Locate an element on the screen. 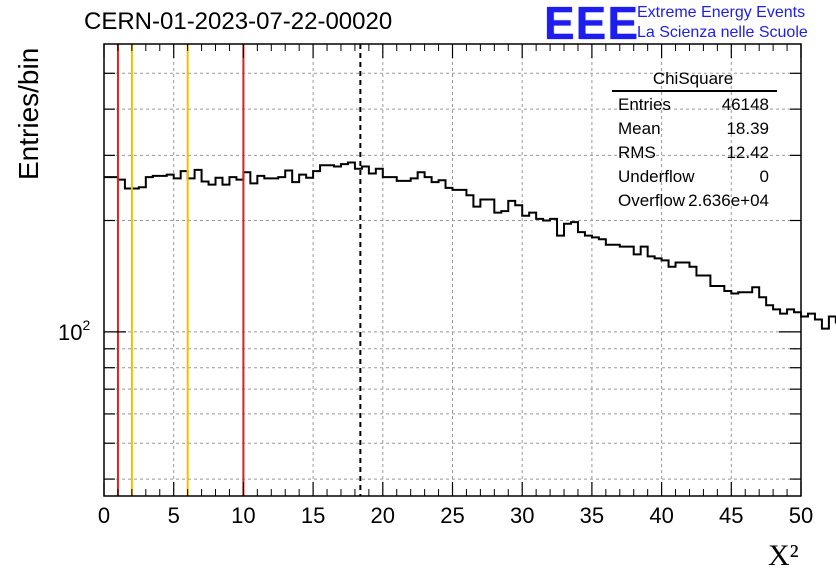  stats-value: 12.42 is located at coordinates (747, 152).